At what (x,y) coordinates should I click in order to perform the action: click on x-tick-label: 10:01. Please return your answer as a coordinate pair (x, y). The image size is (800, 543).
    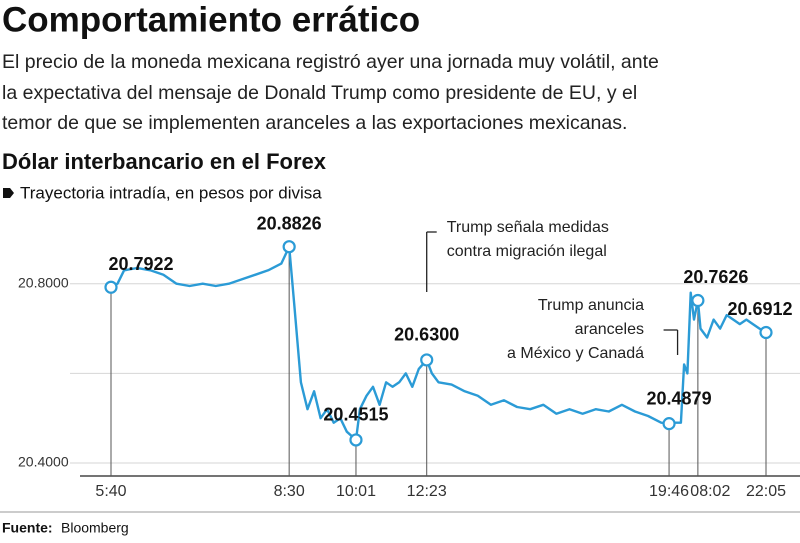
    Looking at the image, I should click on (356, 491).